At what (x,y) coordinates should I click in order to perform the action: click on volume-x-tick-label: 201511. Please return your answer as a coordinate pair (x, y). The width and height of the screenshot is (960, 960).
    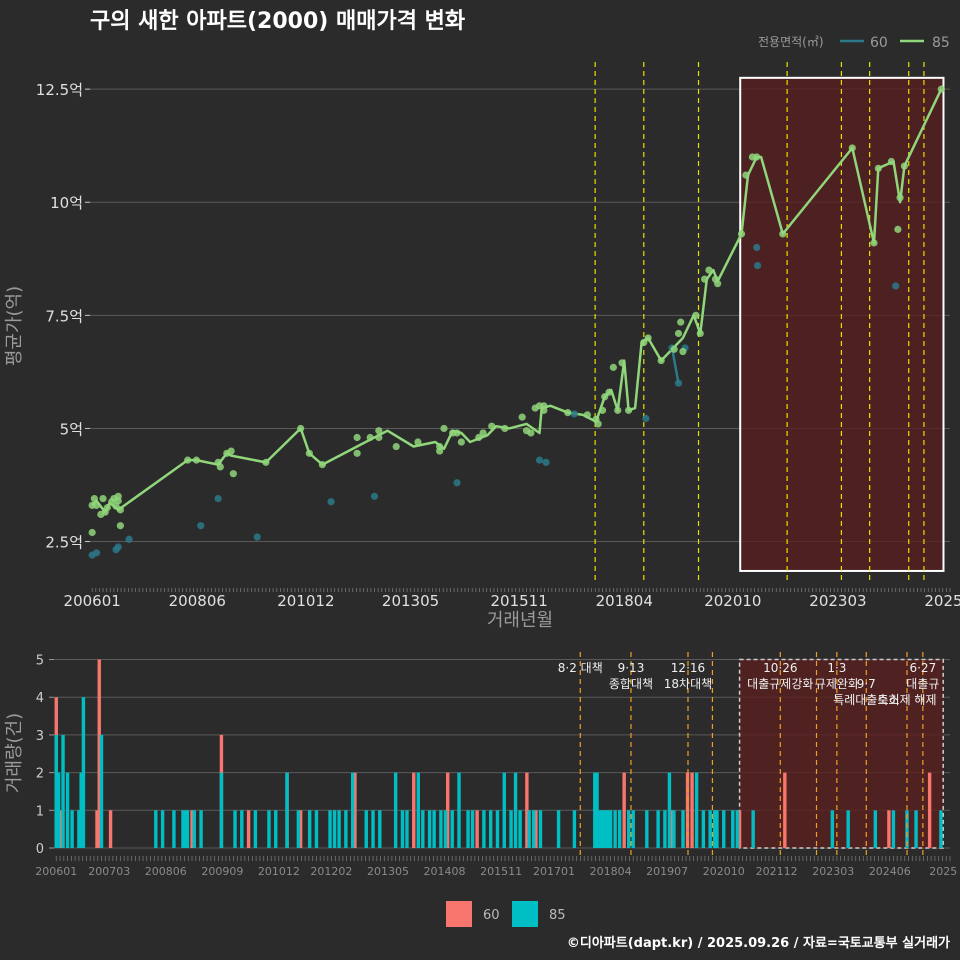
    Looking at the image, I should click on (501, 871).